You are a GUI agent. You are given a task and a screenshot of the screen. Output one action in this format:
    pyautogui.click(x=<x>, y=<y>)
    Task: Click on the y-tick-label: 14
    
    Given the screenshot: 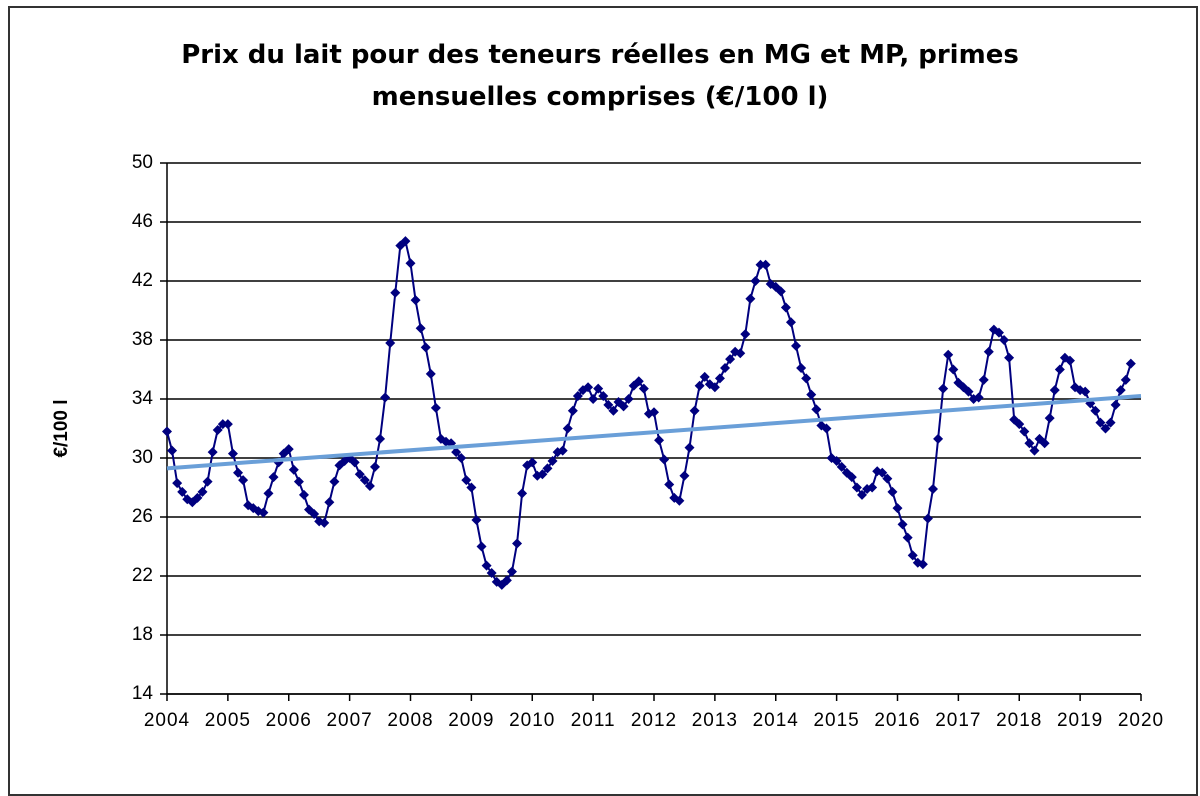 What is the action you would take?
    pyautogui.click(x=143, y=693)
    